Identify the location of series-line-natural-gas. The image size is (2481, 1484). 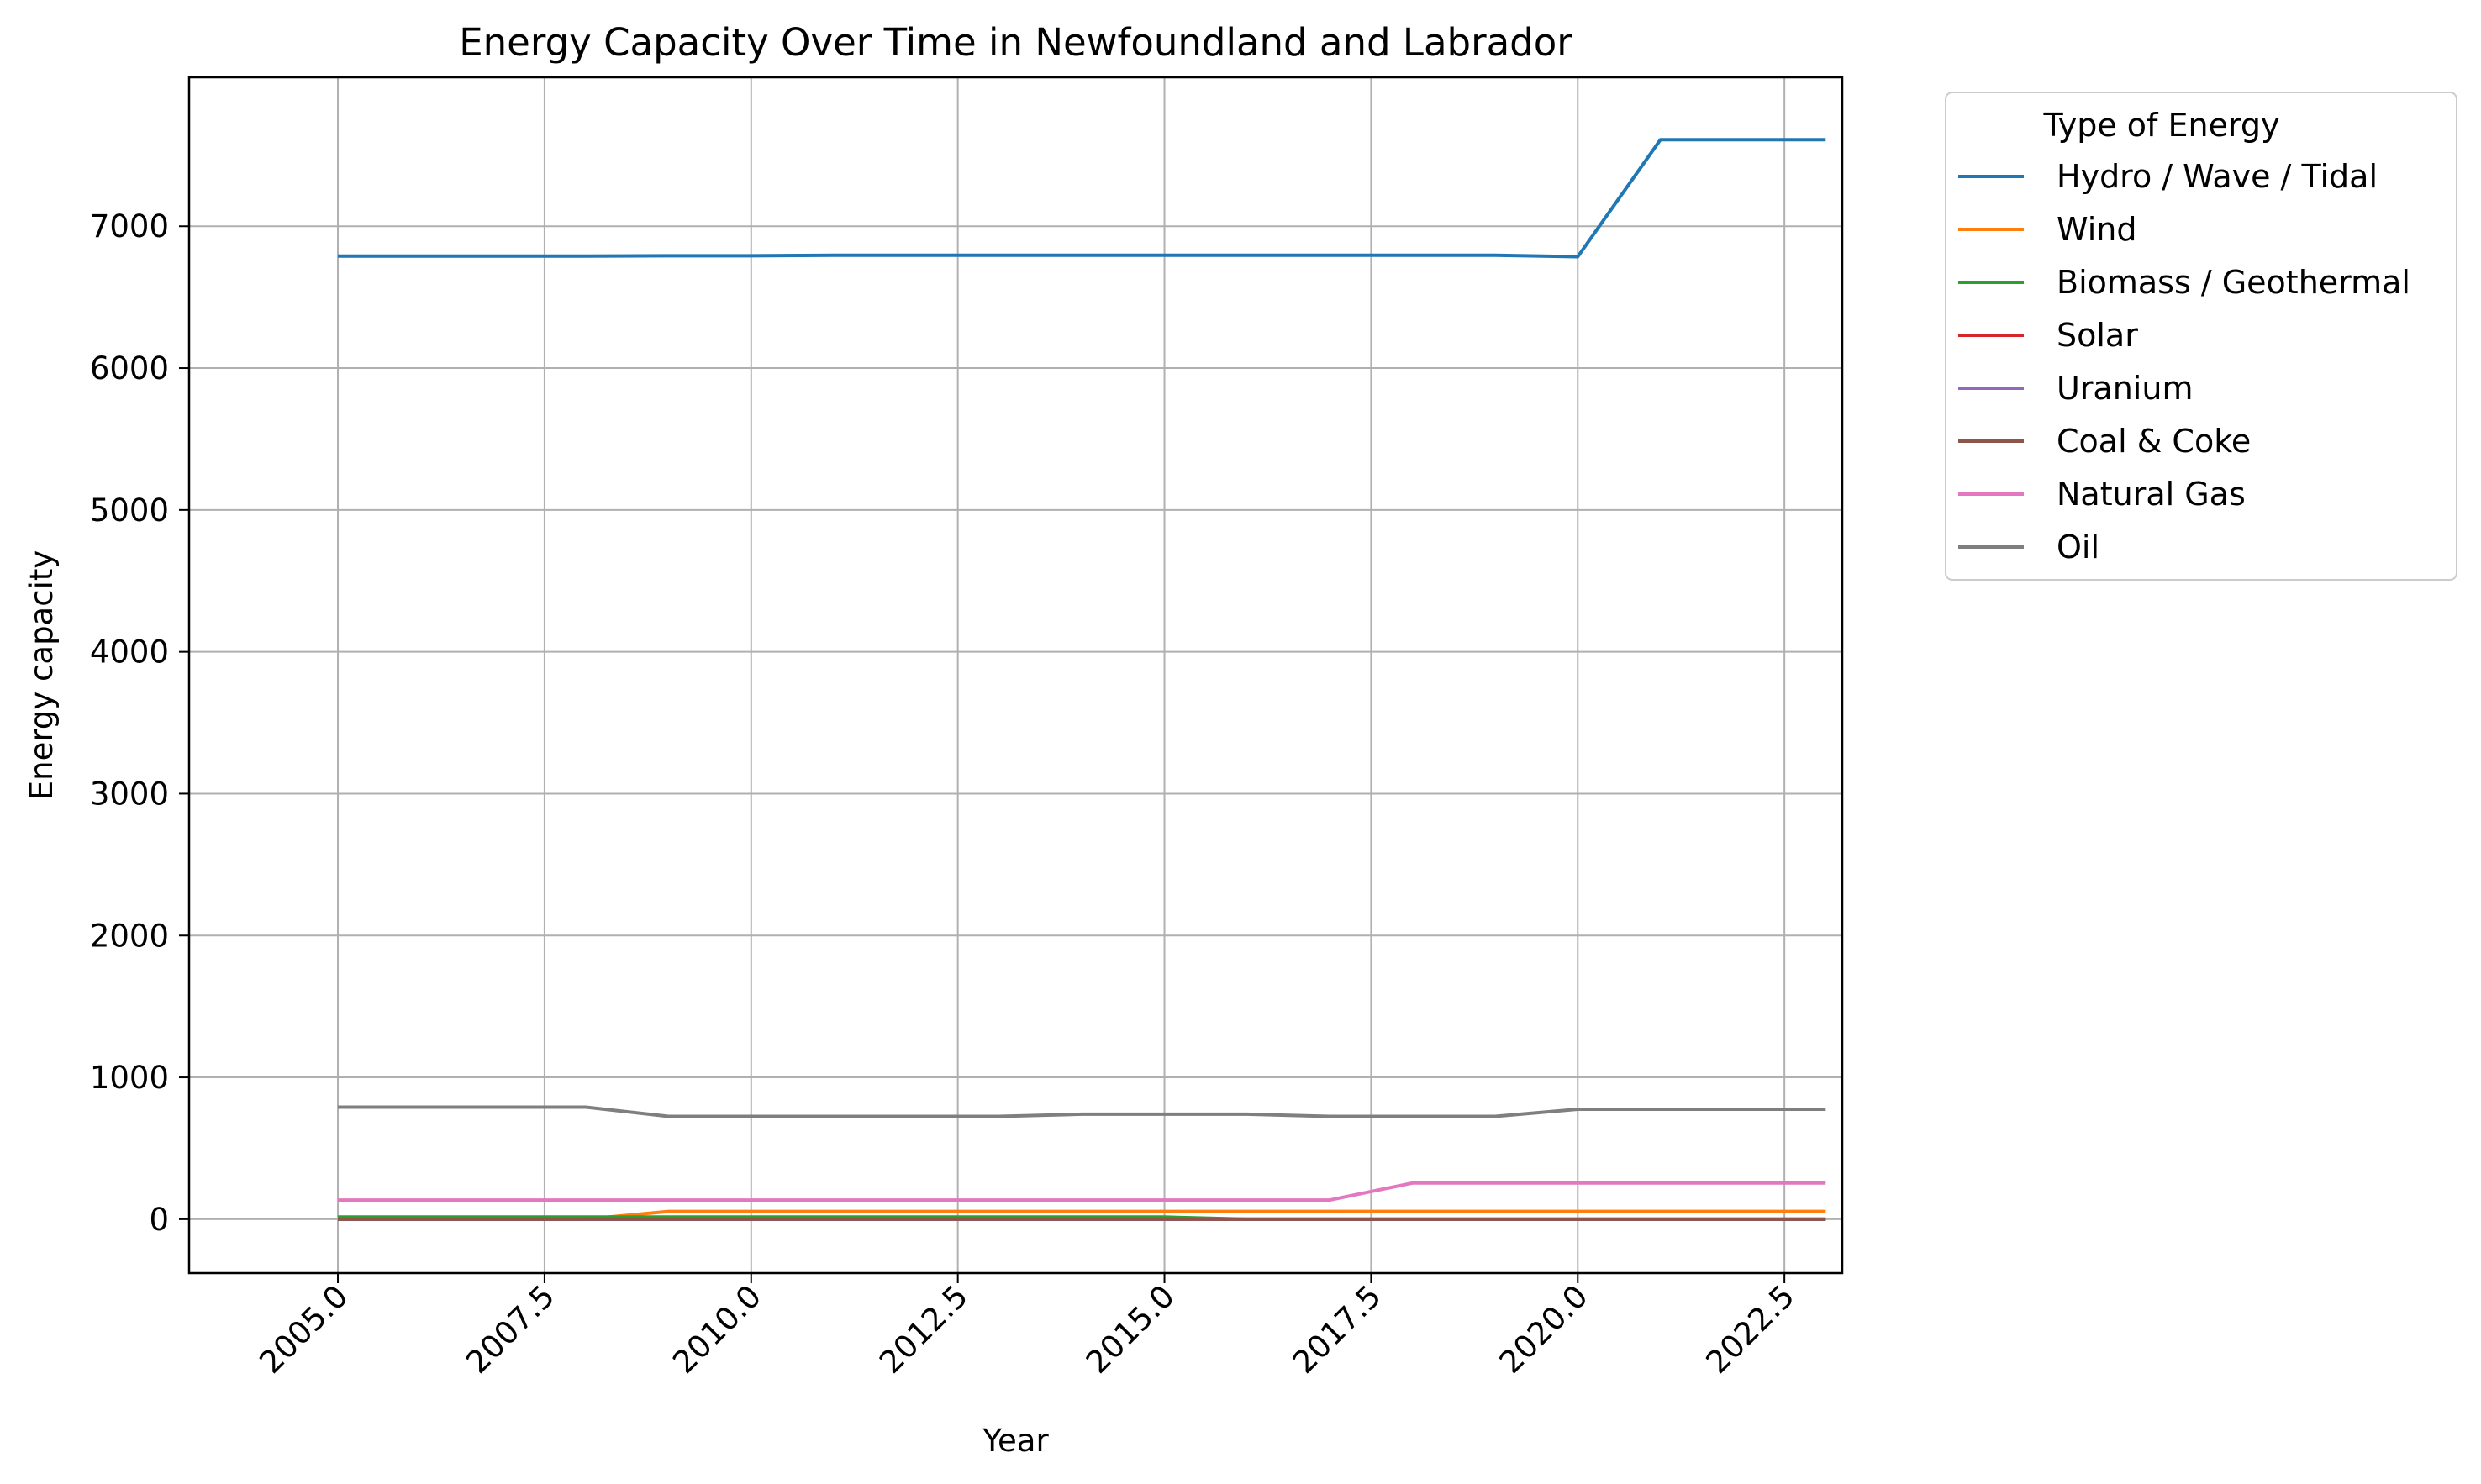
(1082, 1191).